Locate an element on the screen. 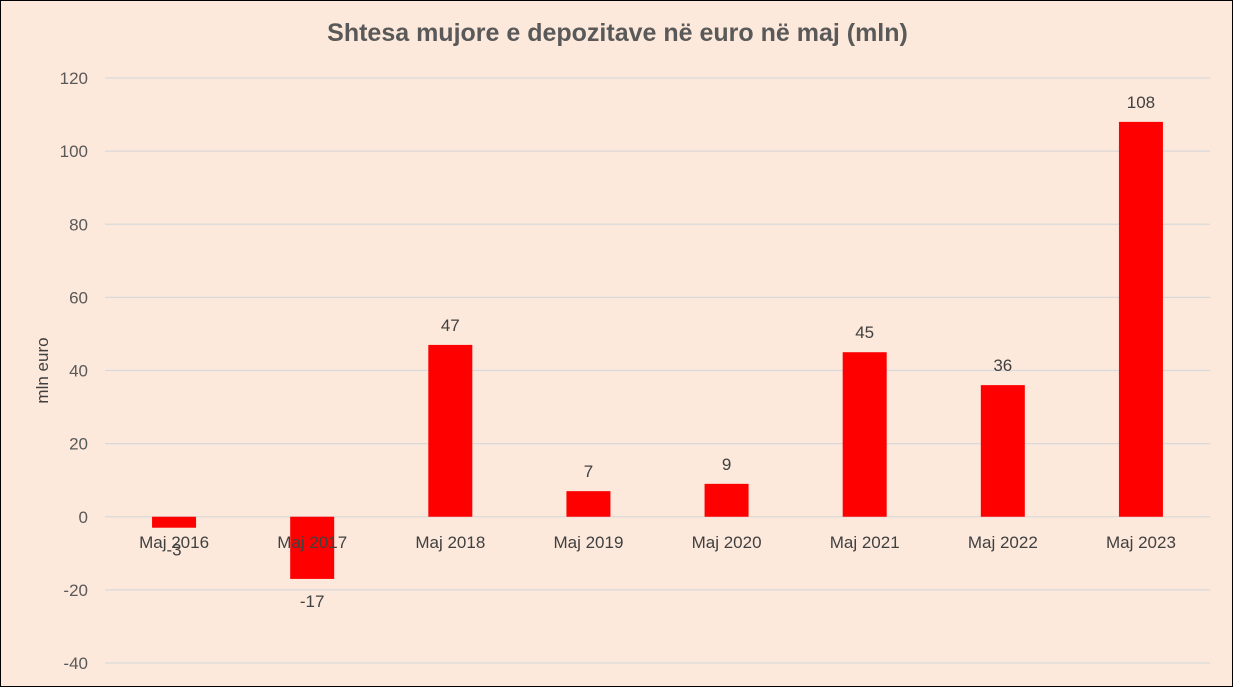 The width and height of the screenshot is (1233, 687). data-label: 7 is located at coordinates (588, 471).